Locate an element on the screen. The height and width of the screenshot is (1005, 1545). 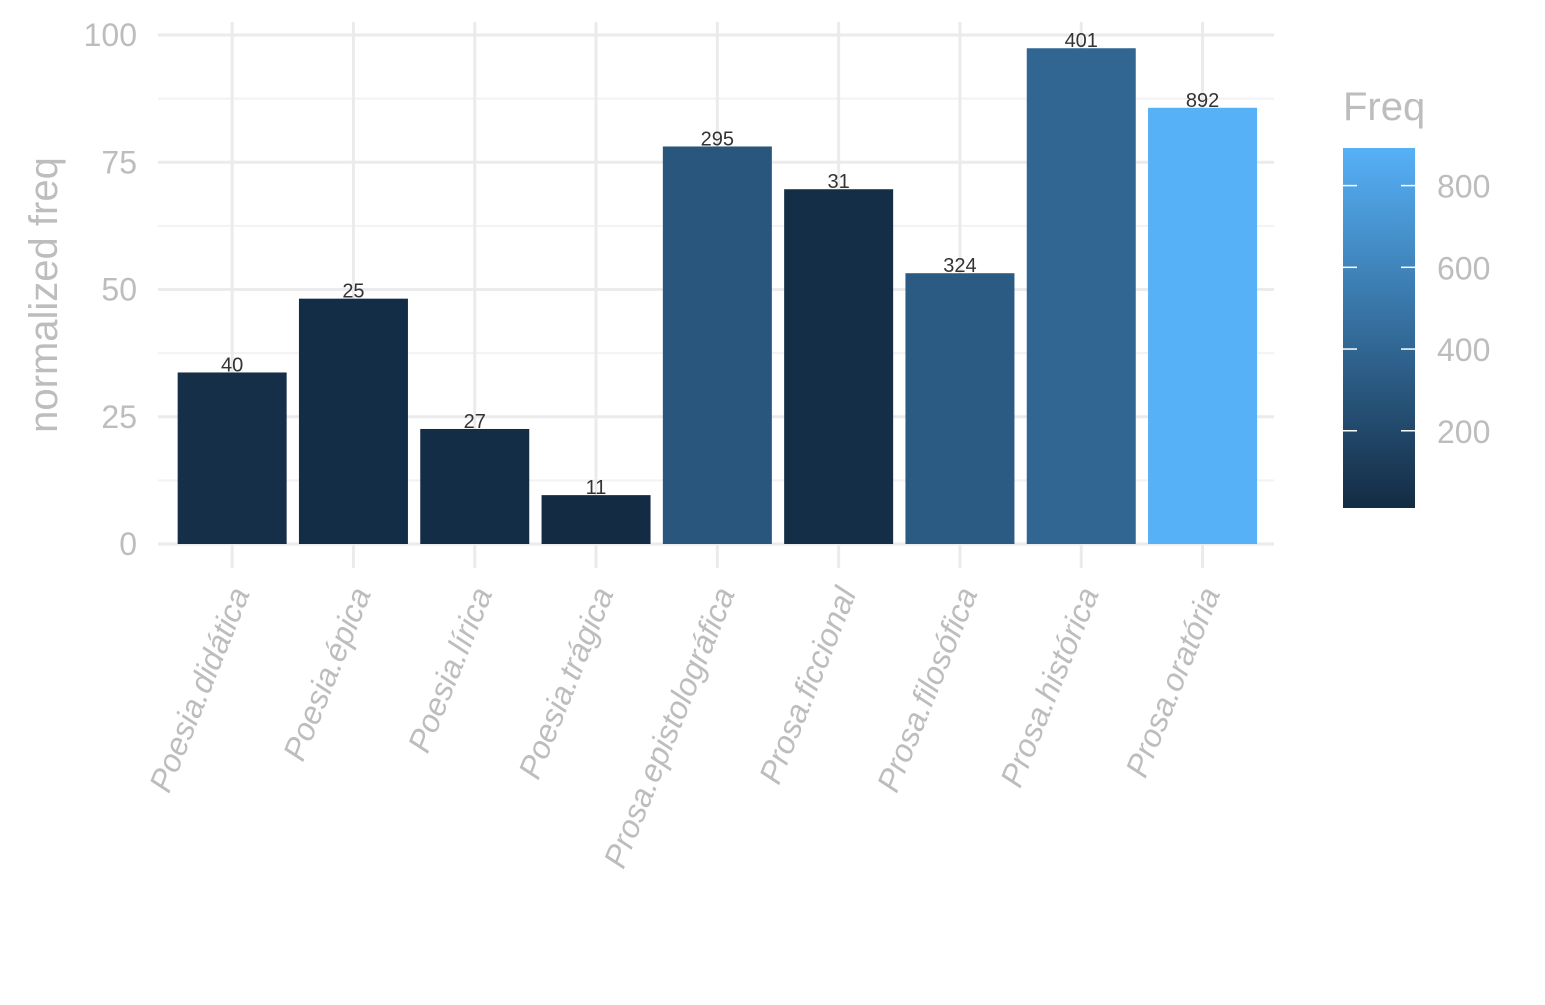
bar-value-label: 324 is located at coordinates (959, 266).